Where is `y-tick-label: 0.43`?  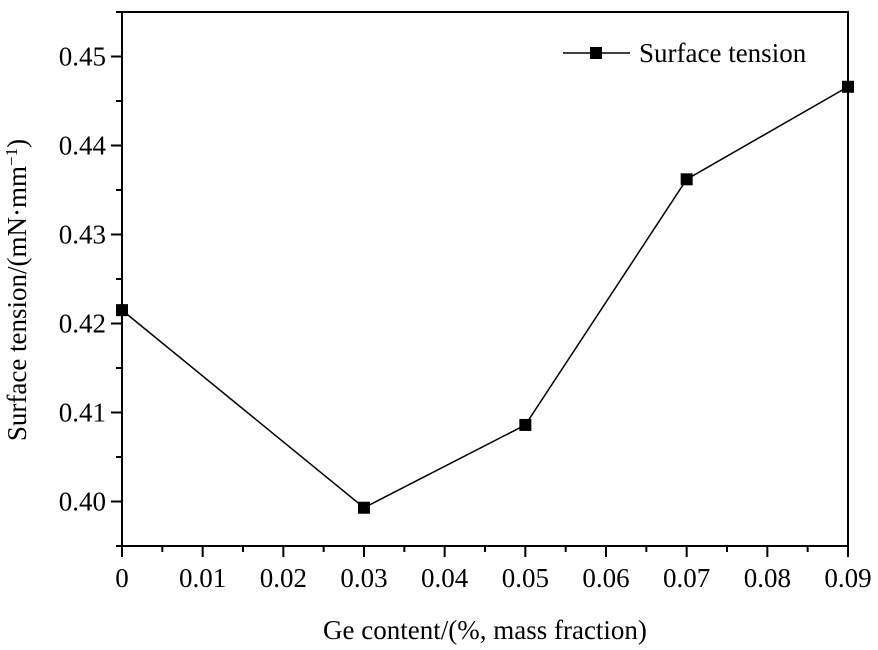
y-tick-label: 0.43 is located at coordinates (82, 235).